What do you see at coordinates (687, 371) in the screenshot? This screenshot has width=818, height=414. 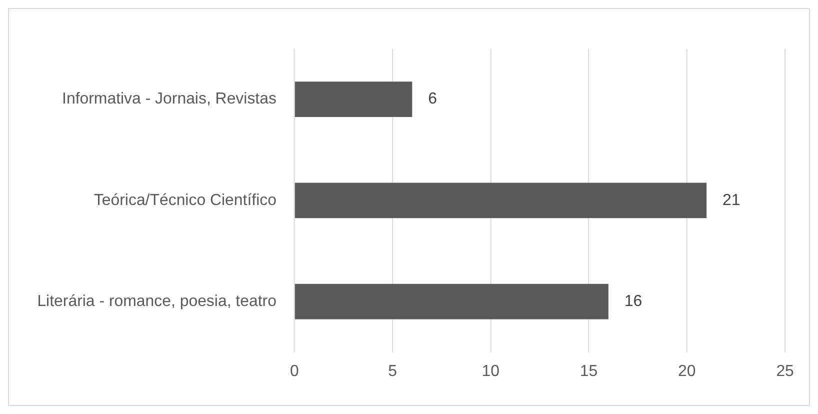 I see `x-tick-label: 20` at bounding box center [687, 371].